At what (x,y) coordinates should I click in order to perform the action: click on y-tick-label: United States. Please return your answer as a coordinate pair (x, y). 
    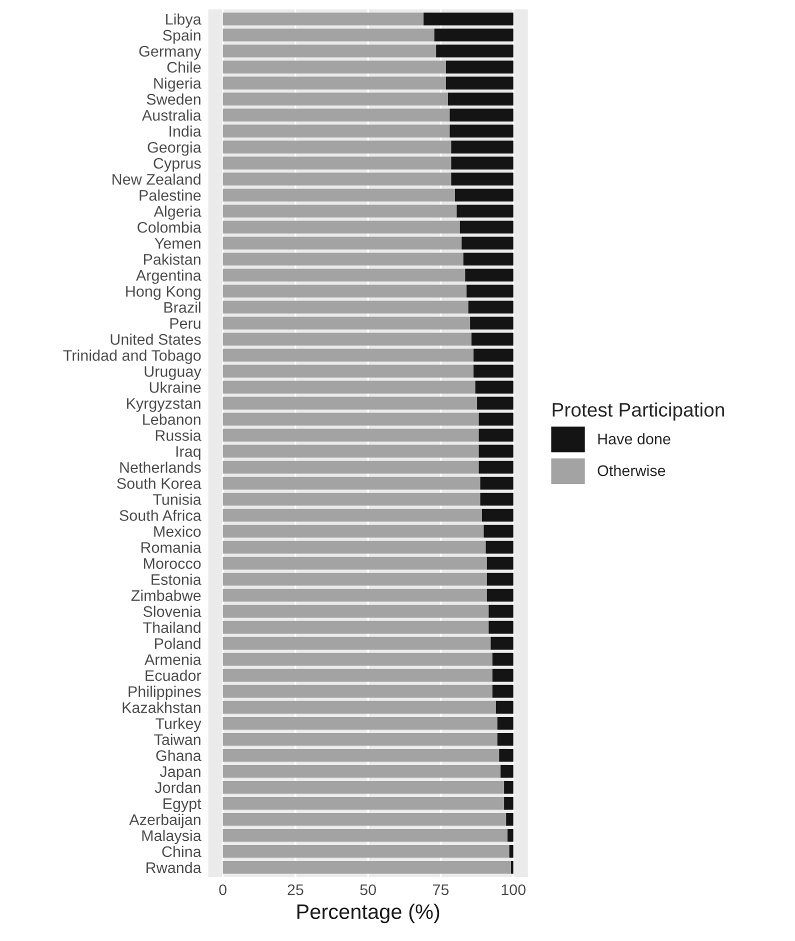
    Looking at the image, I should click on (155, 339).